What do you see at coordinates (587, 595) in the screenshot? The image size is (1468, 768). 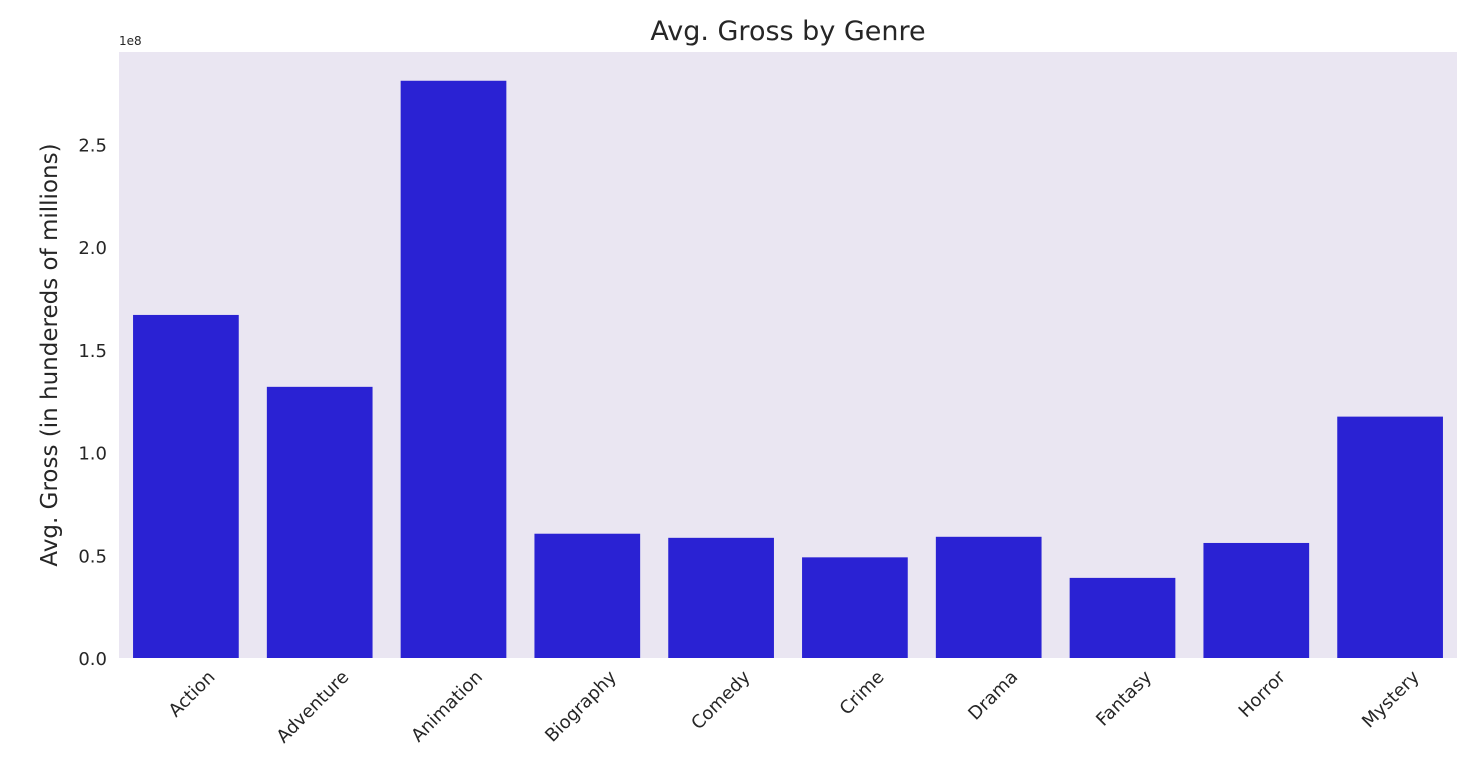 I see `bar-biography` at bounding box center [587, 595].